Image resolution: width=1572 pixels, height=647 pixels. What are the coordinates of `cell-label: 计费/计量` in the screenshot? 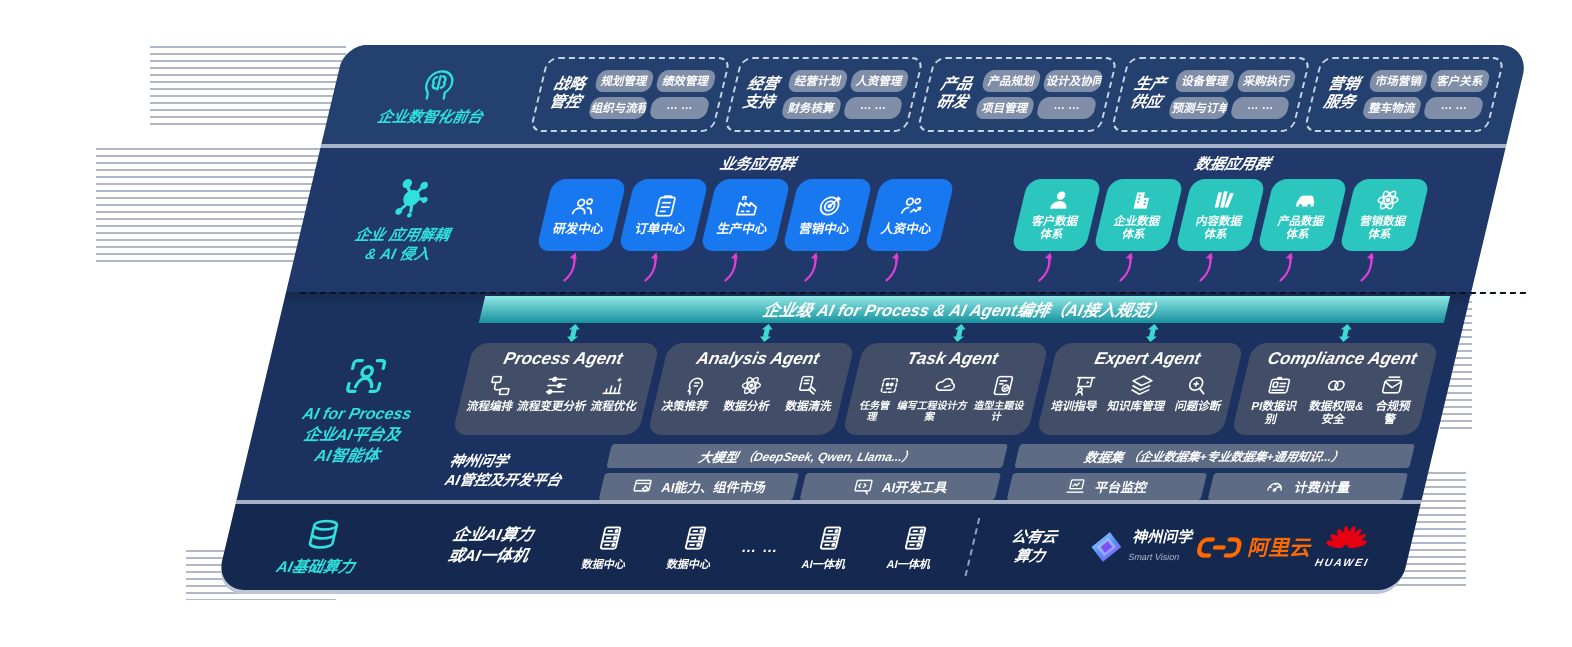 It's located at (1322, 488).